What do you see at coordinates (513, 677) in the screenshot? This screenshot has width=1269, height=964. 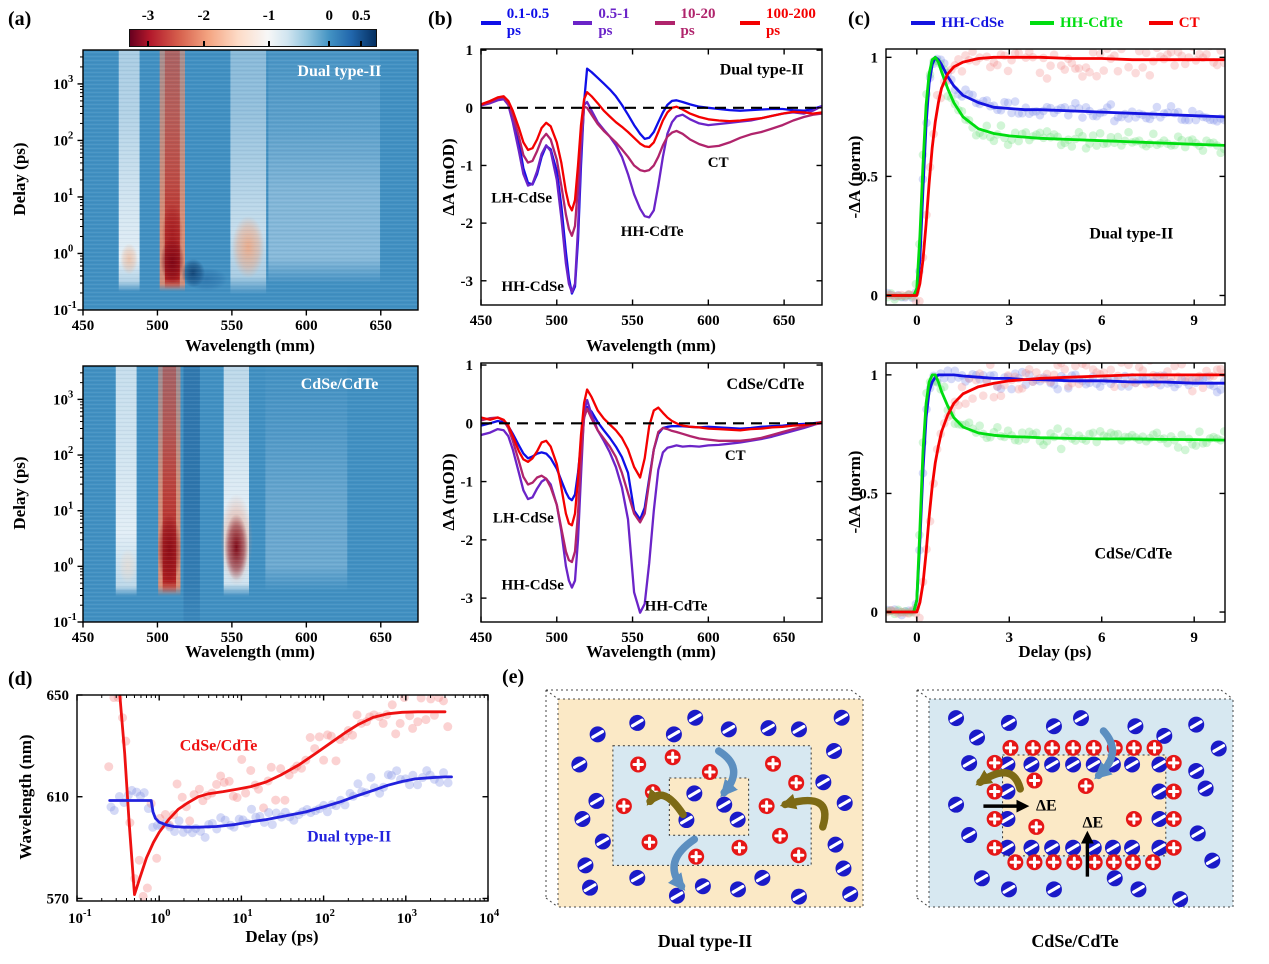 I see `panel-e-label: (e)` at bounding box center [513, 677].